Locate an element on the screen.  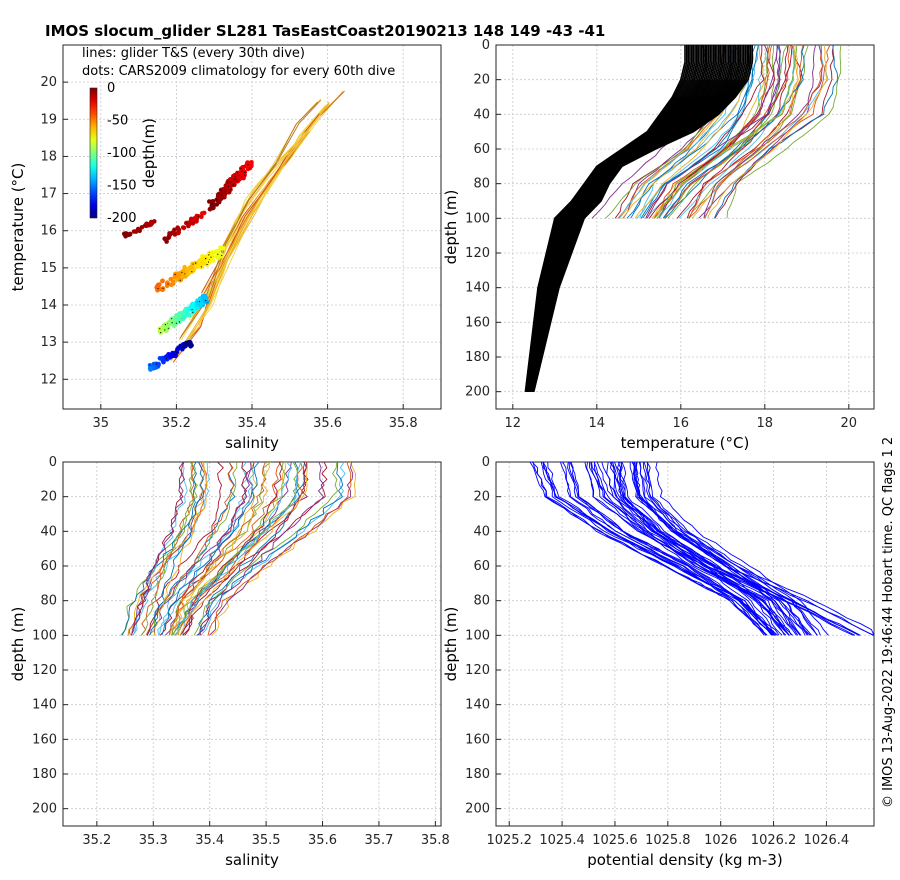
x-tick-label: 16 is located at coordinates (681, 423).